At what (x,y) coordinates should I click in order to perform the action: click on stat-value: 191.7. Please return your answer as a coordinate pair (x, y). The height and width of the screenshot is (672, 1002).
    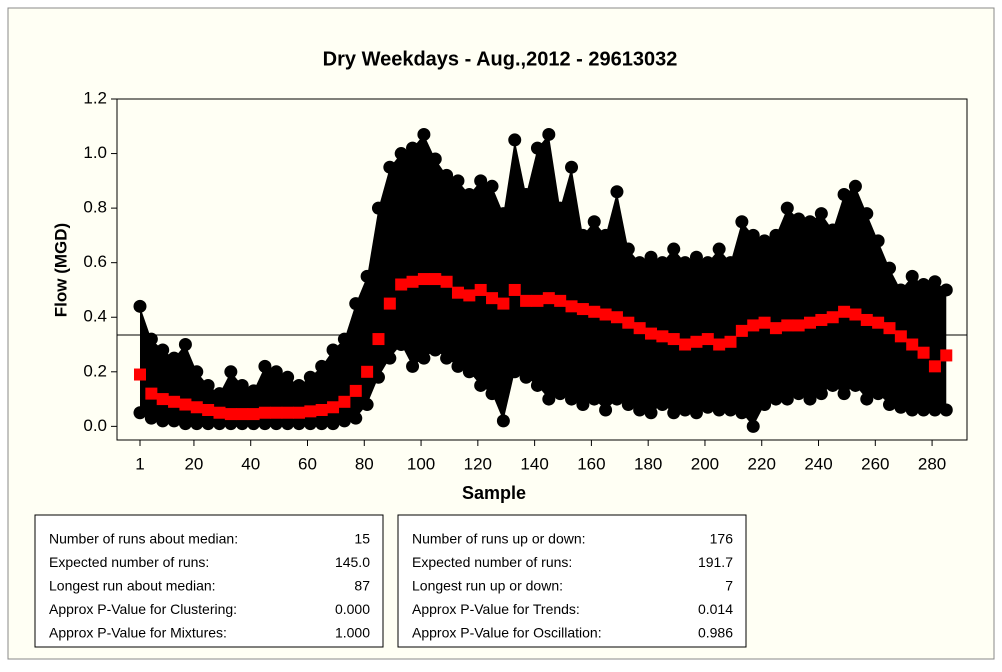
    Looking at the image, I should click on (715, 562).